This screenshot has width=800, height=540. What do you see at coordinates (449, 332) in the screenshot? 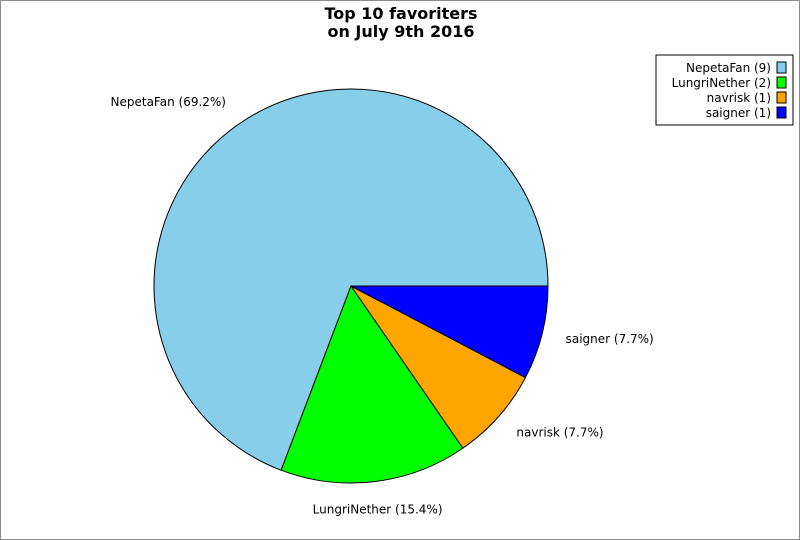
I see `pie-slice-saigner` at bounding box center [449, 332].